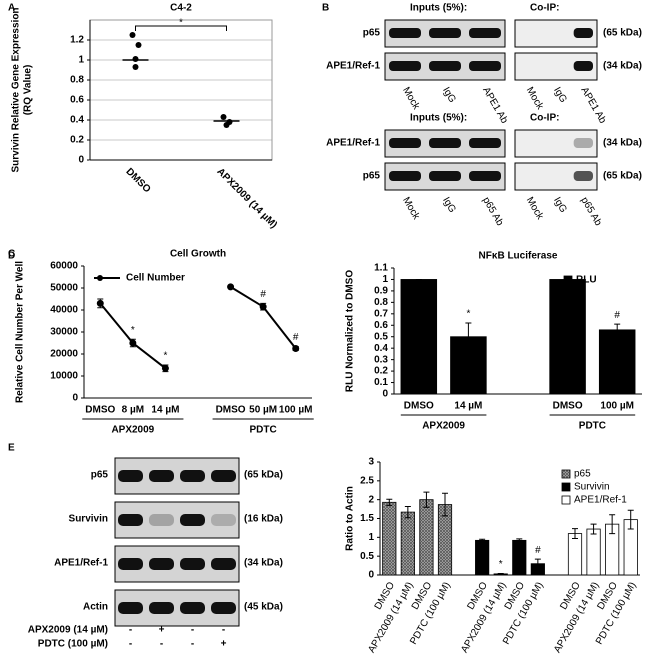 The width and height of the screenshot is (650, 660). Describe the element at coordinates (64, 354) in the screenshot. I see `y-tick-label: 20000` at that location.